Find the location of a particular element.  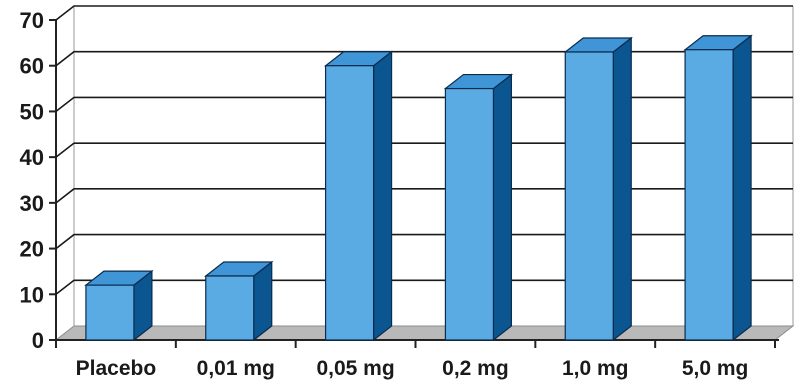

y-tick-label: 70 is located at coordinates (32, 20).